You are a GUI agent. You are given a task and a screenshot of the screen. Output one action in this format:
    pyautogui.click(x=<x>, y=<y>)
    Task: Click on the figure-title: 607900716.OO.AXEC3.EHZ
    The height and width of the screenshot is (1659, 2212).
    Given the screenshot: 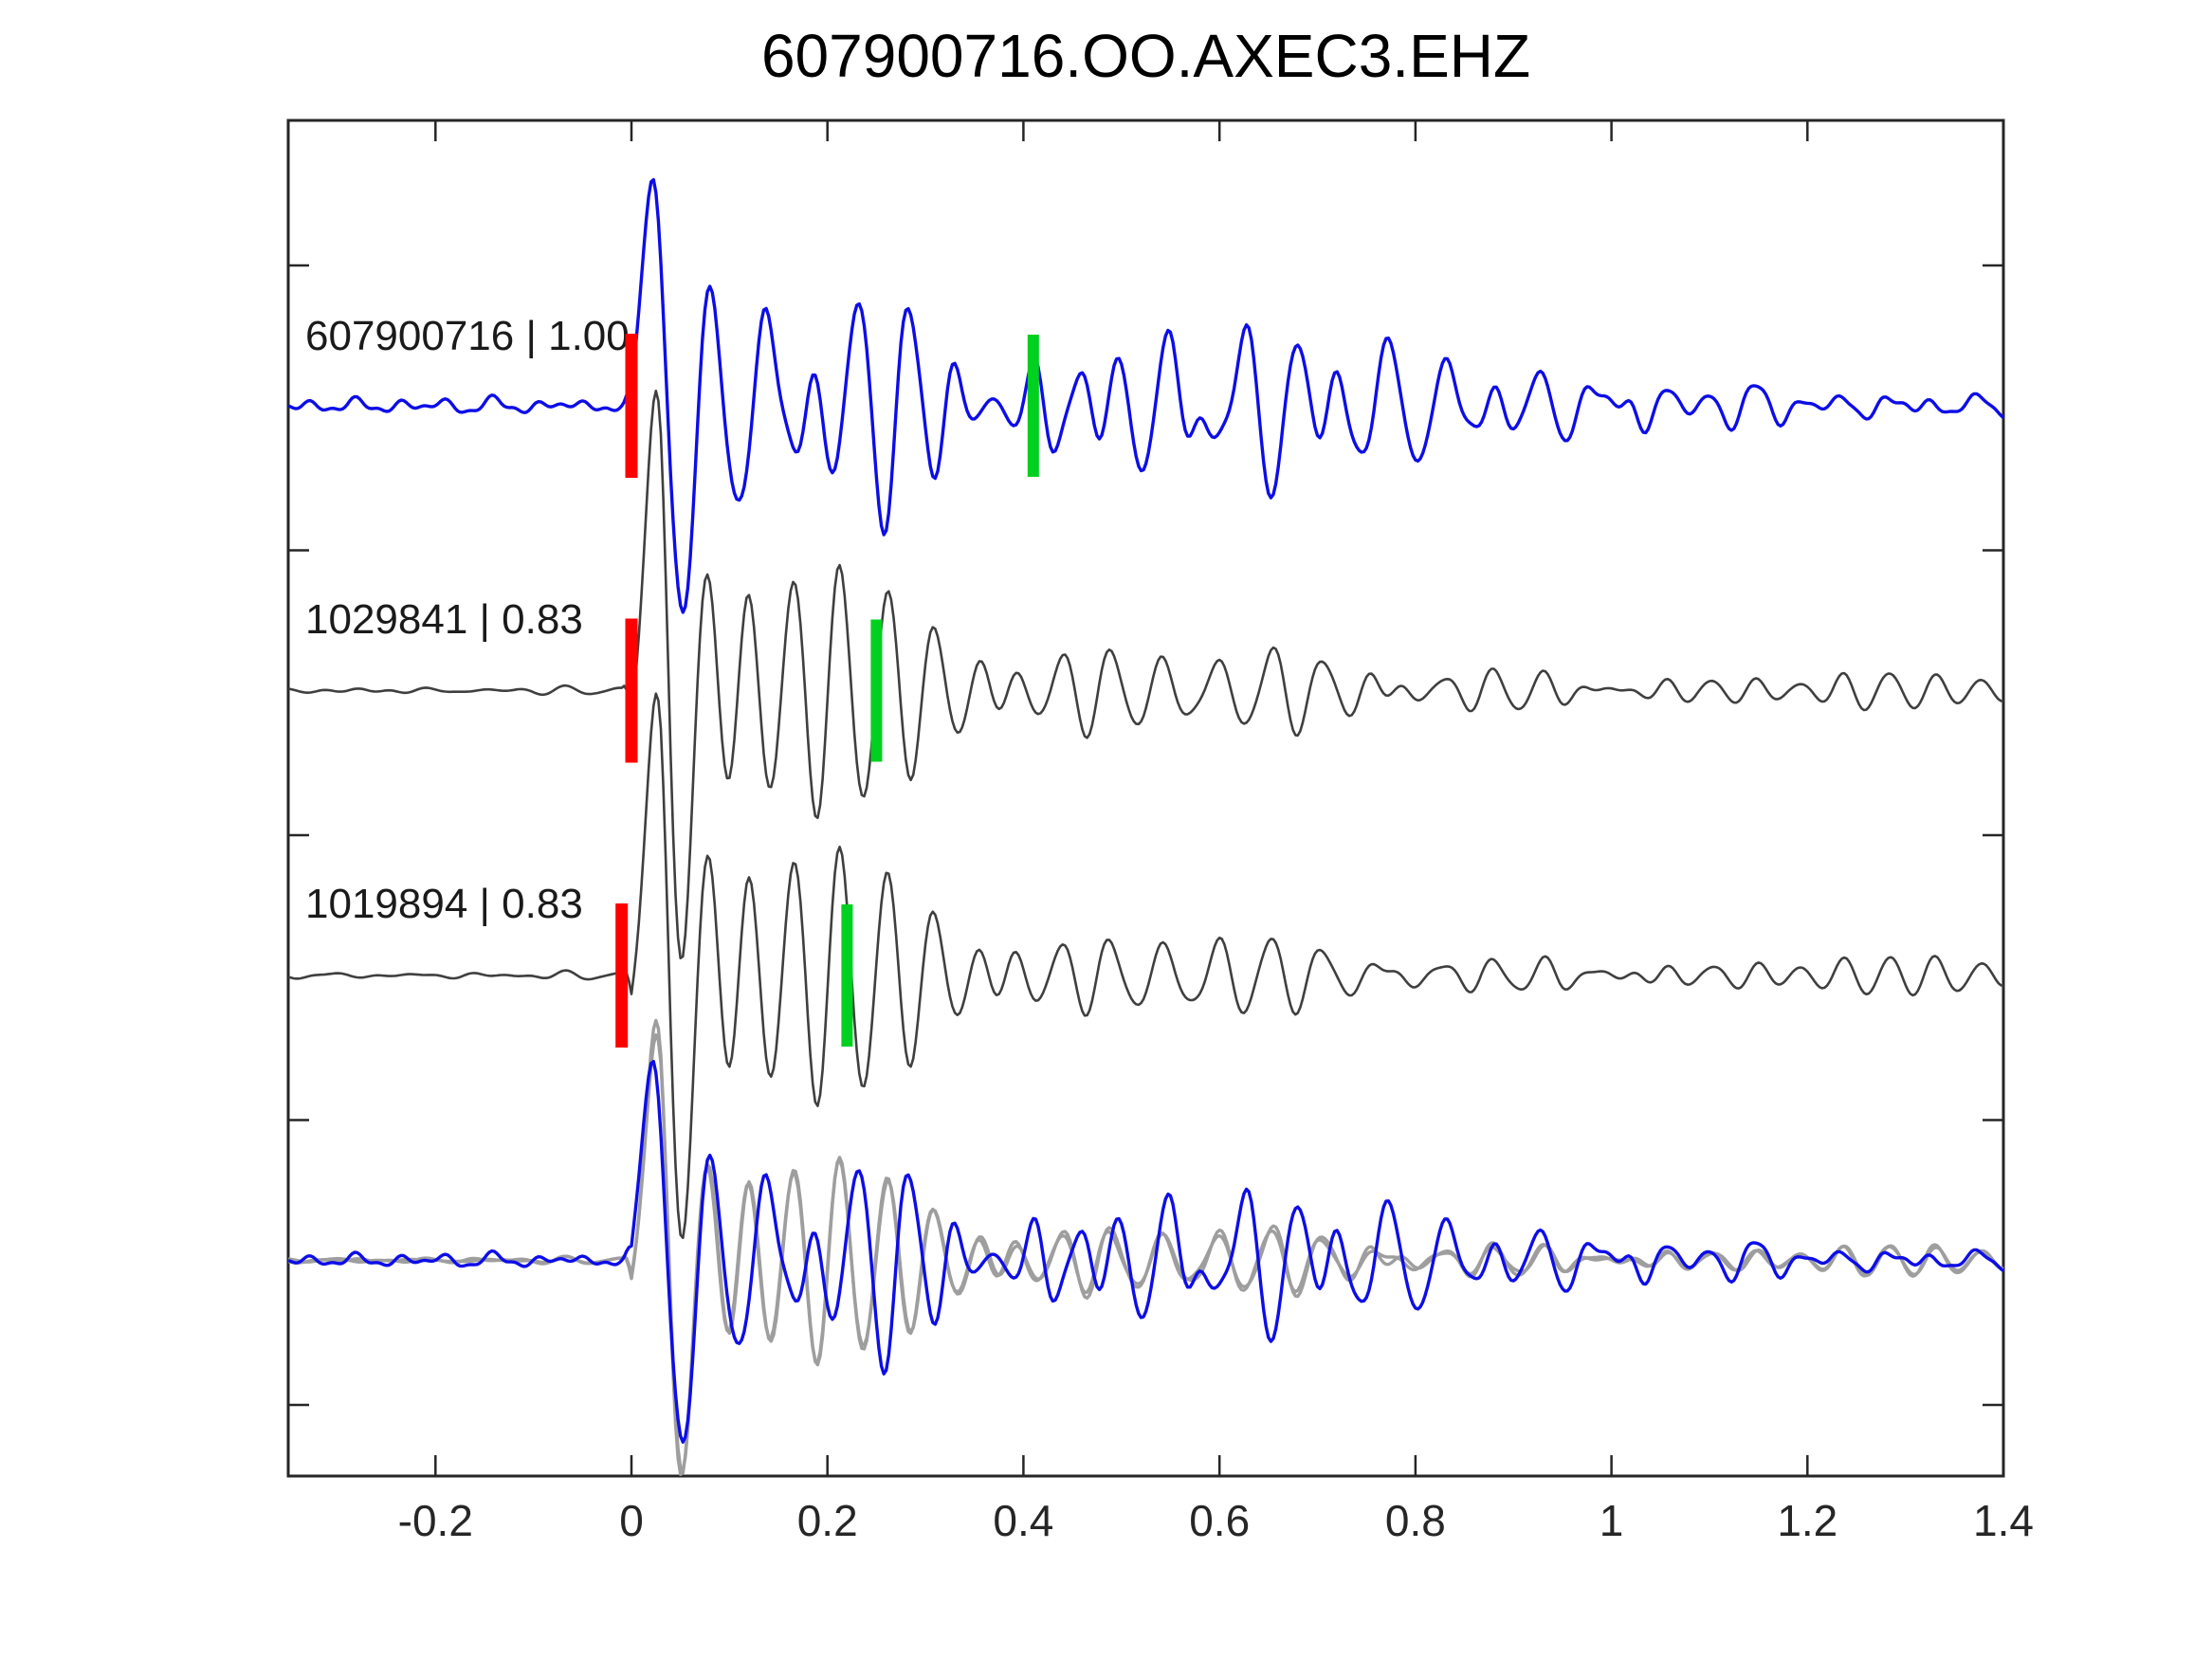 What is the action you would take?
    pyautogui.click(x=1145, y=56)
    